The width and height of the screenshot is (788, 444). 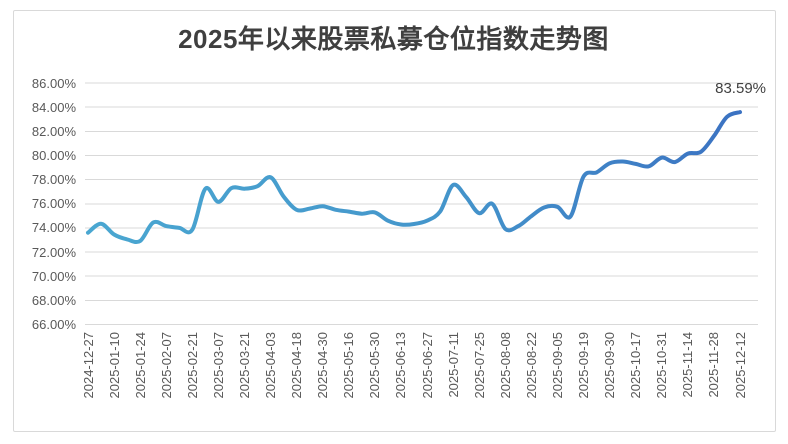 What do you see at coordinates (53, 324) in the screenshot?
I see `y-axis-label: 66.00%` at bounding box center [53, 324].